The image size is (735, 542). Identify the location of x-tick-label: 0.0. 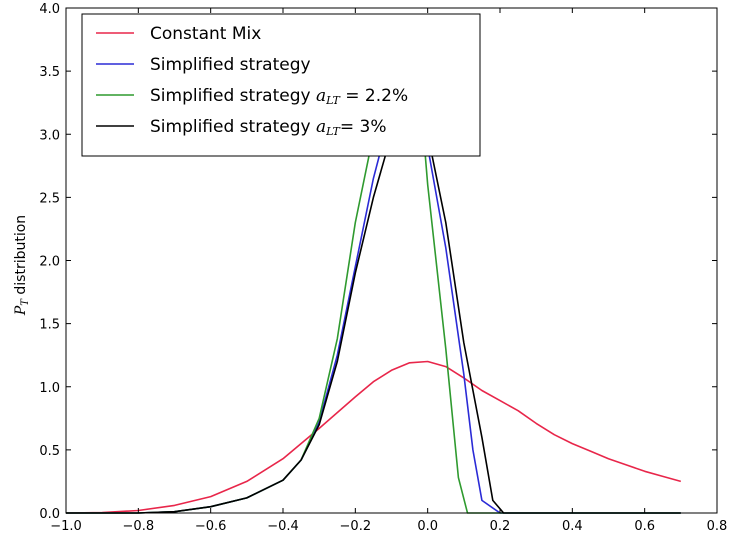
(427, 526).